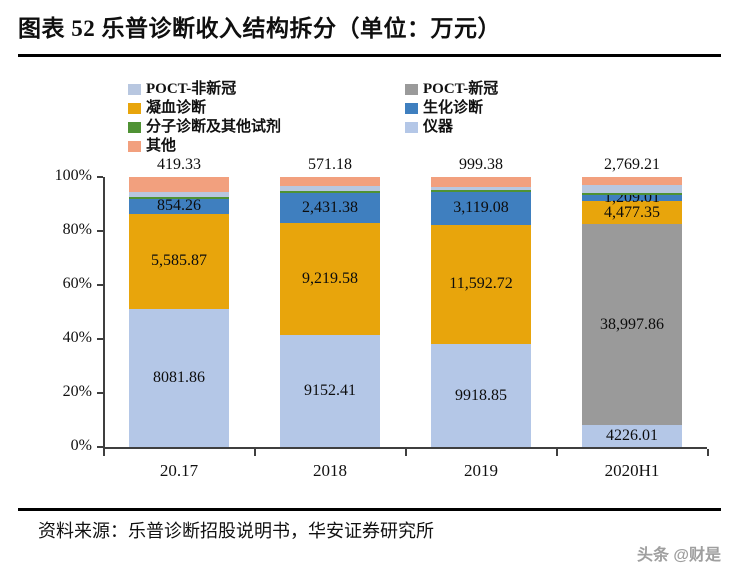  I want to click on legend-item-left-2: 分子诊断及其他试剂, so click(204, 127).